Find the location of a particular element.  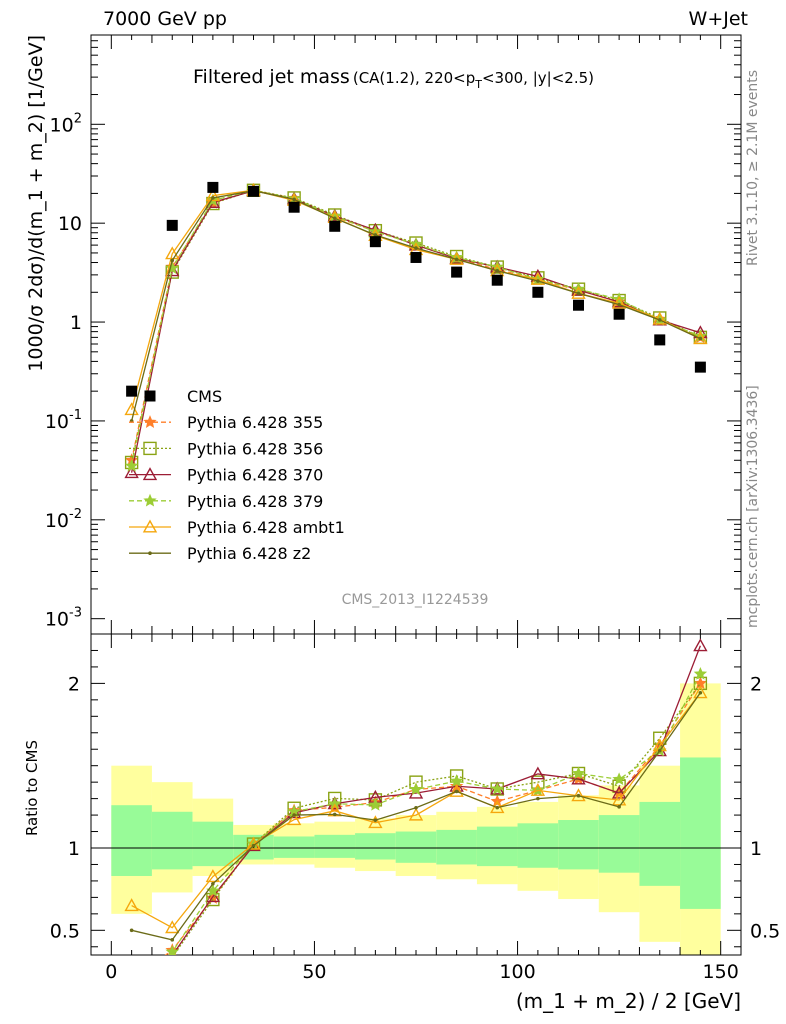

legend-label: Pythia 6.428 356 is located at coordinates (255, 448).